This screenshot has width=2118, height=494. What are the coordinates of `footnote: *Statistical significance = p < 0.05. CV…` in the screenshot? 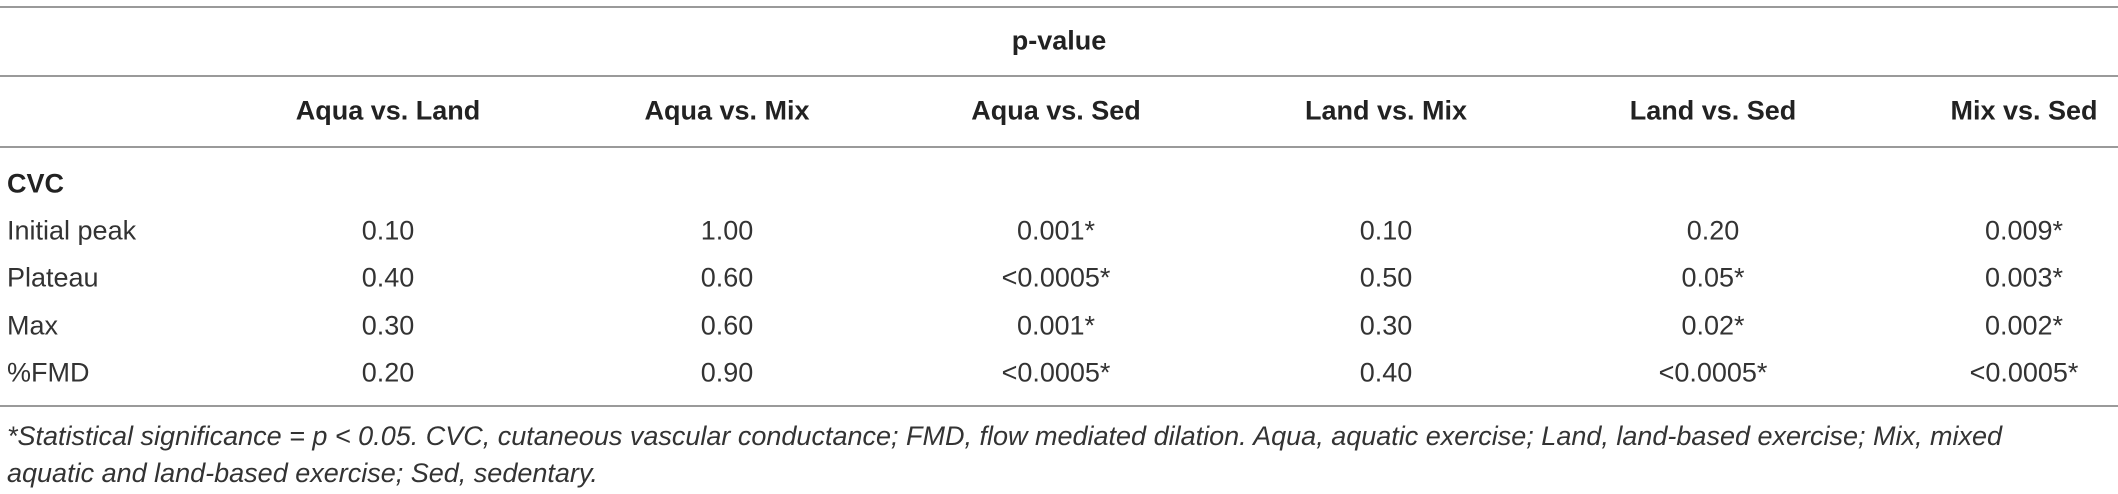 It's located at (1005, 454).